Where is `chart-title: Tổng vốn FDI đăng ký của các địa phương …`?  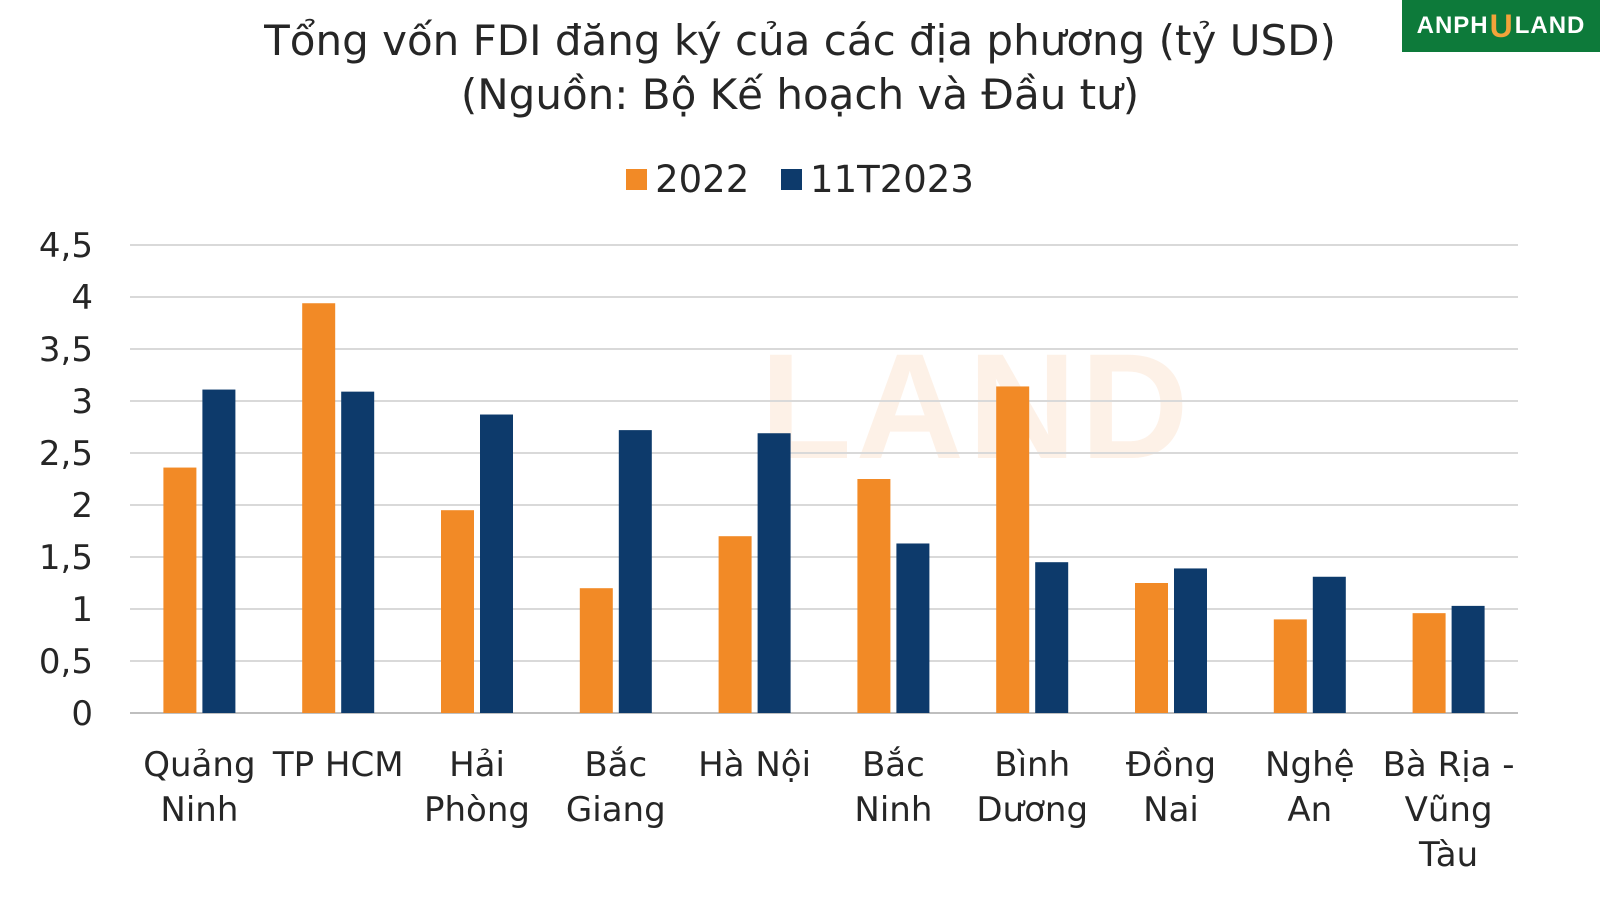
chart-title: Tổng vốn FDI đăng ký của các địa phương … is located at coordinates (800, 40).